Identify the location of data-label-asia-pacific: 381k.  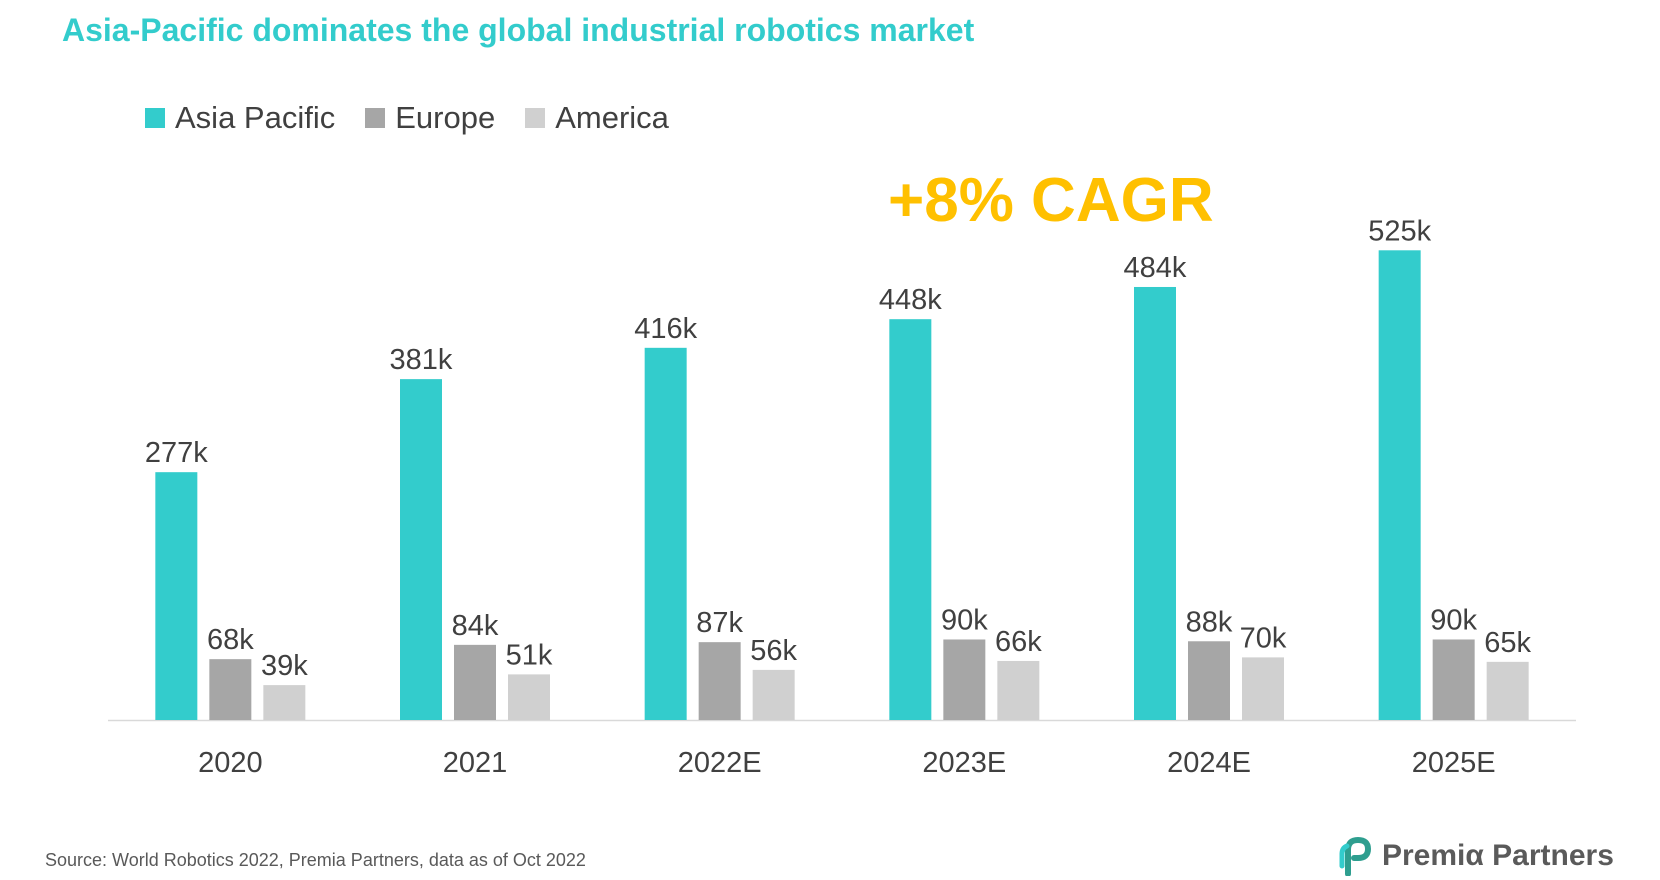
(421, 360).